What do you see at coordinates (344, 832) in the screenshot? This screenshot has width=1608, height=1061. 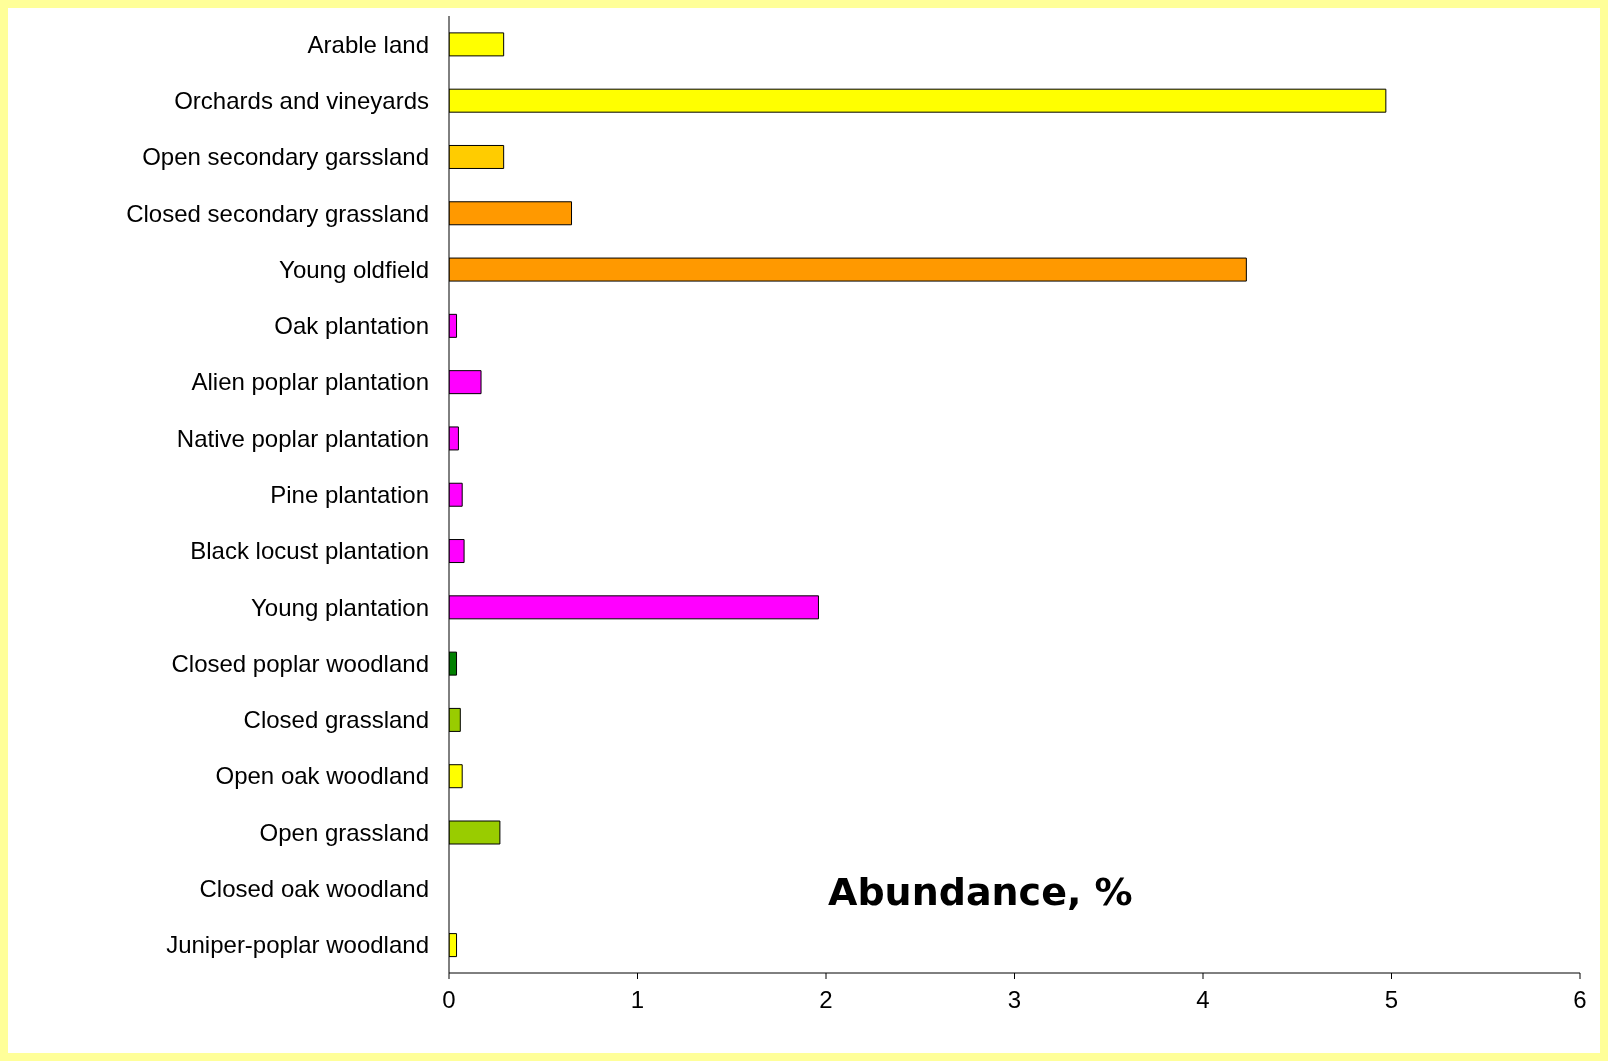 I see `y-tick-label: Open grassland` at bounding box center [344, 832].